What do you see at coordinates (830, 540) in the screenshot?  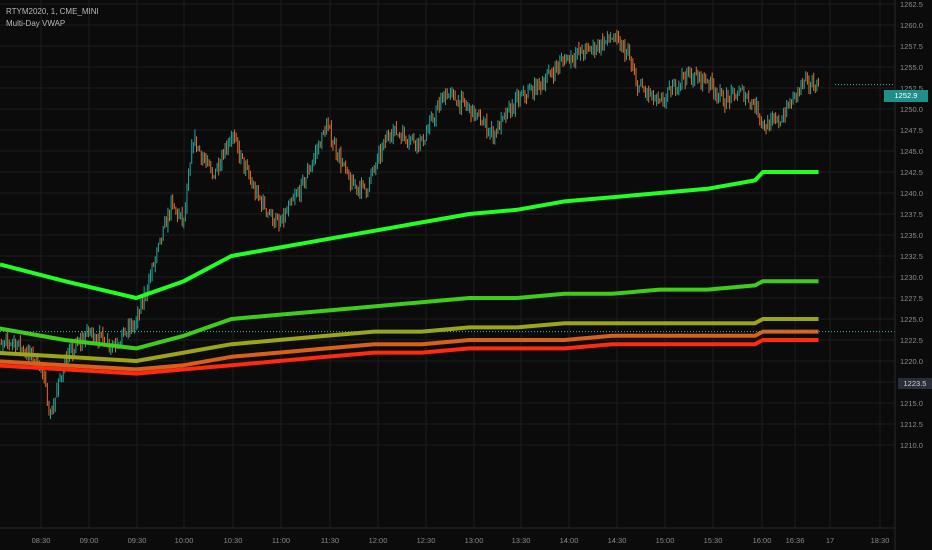 I see `x-tick-label: 17` at bounding box center [830, 540].